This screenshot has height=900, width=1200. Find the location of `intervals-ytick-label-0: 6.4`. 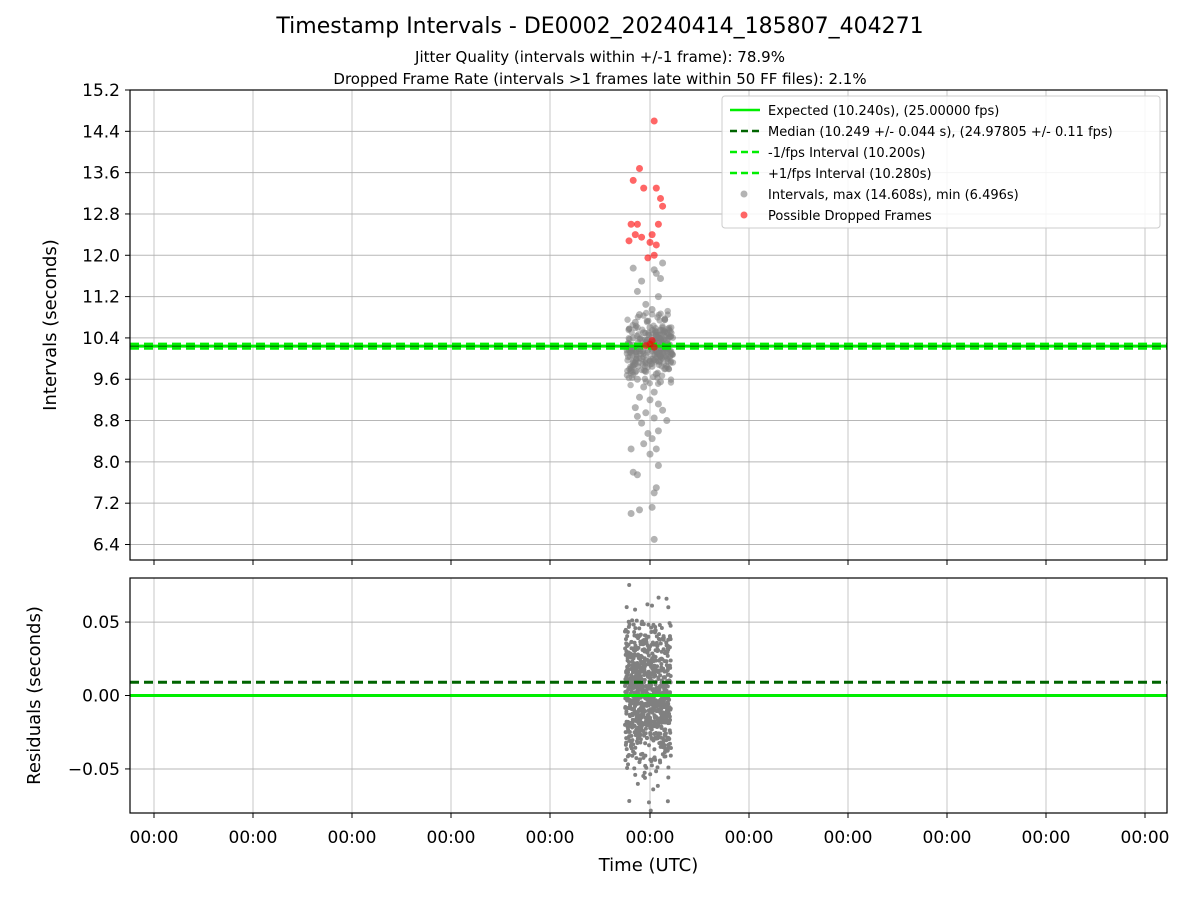

intervals-ytick-label-0: 6.4 is located at coordinates (106, 546).